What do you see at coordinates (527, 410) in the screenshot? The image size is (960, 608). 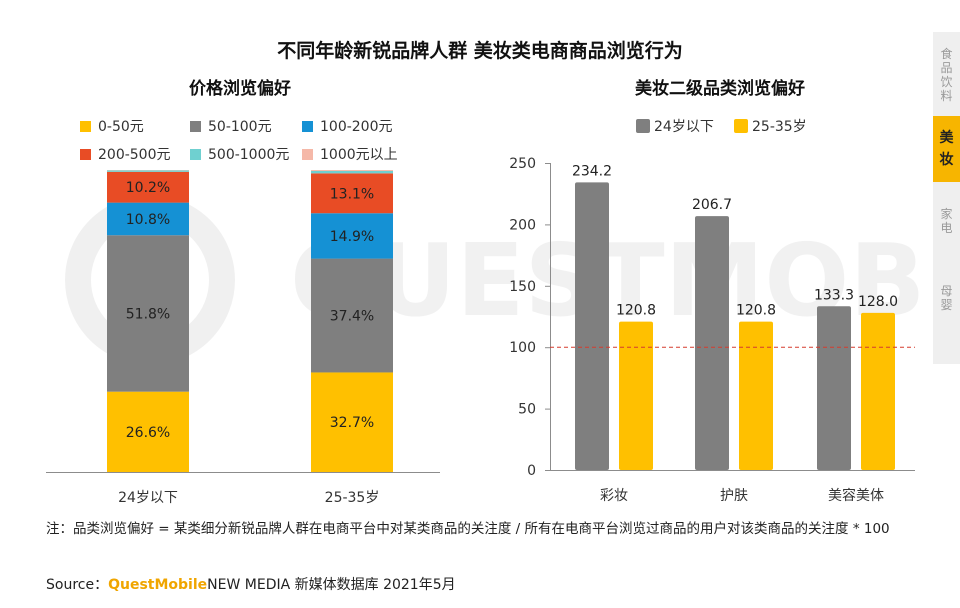 I see `y-tick-label: 50` at bounding box center [527, 410].